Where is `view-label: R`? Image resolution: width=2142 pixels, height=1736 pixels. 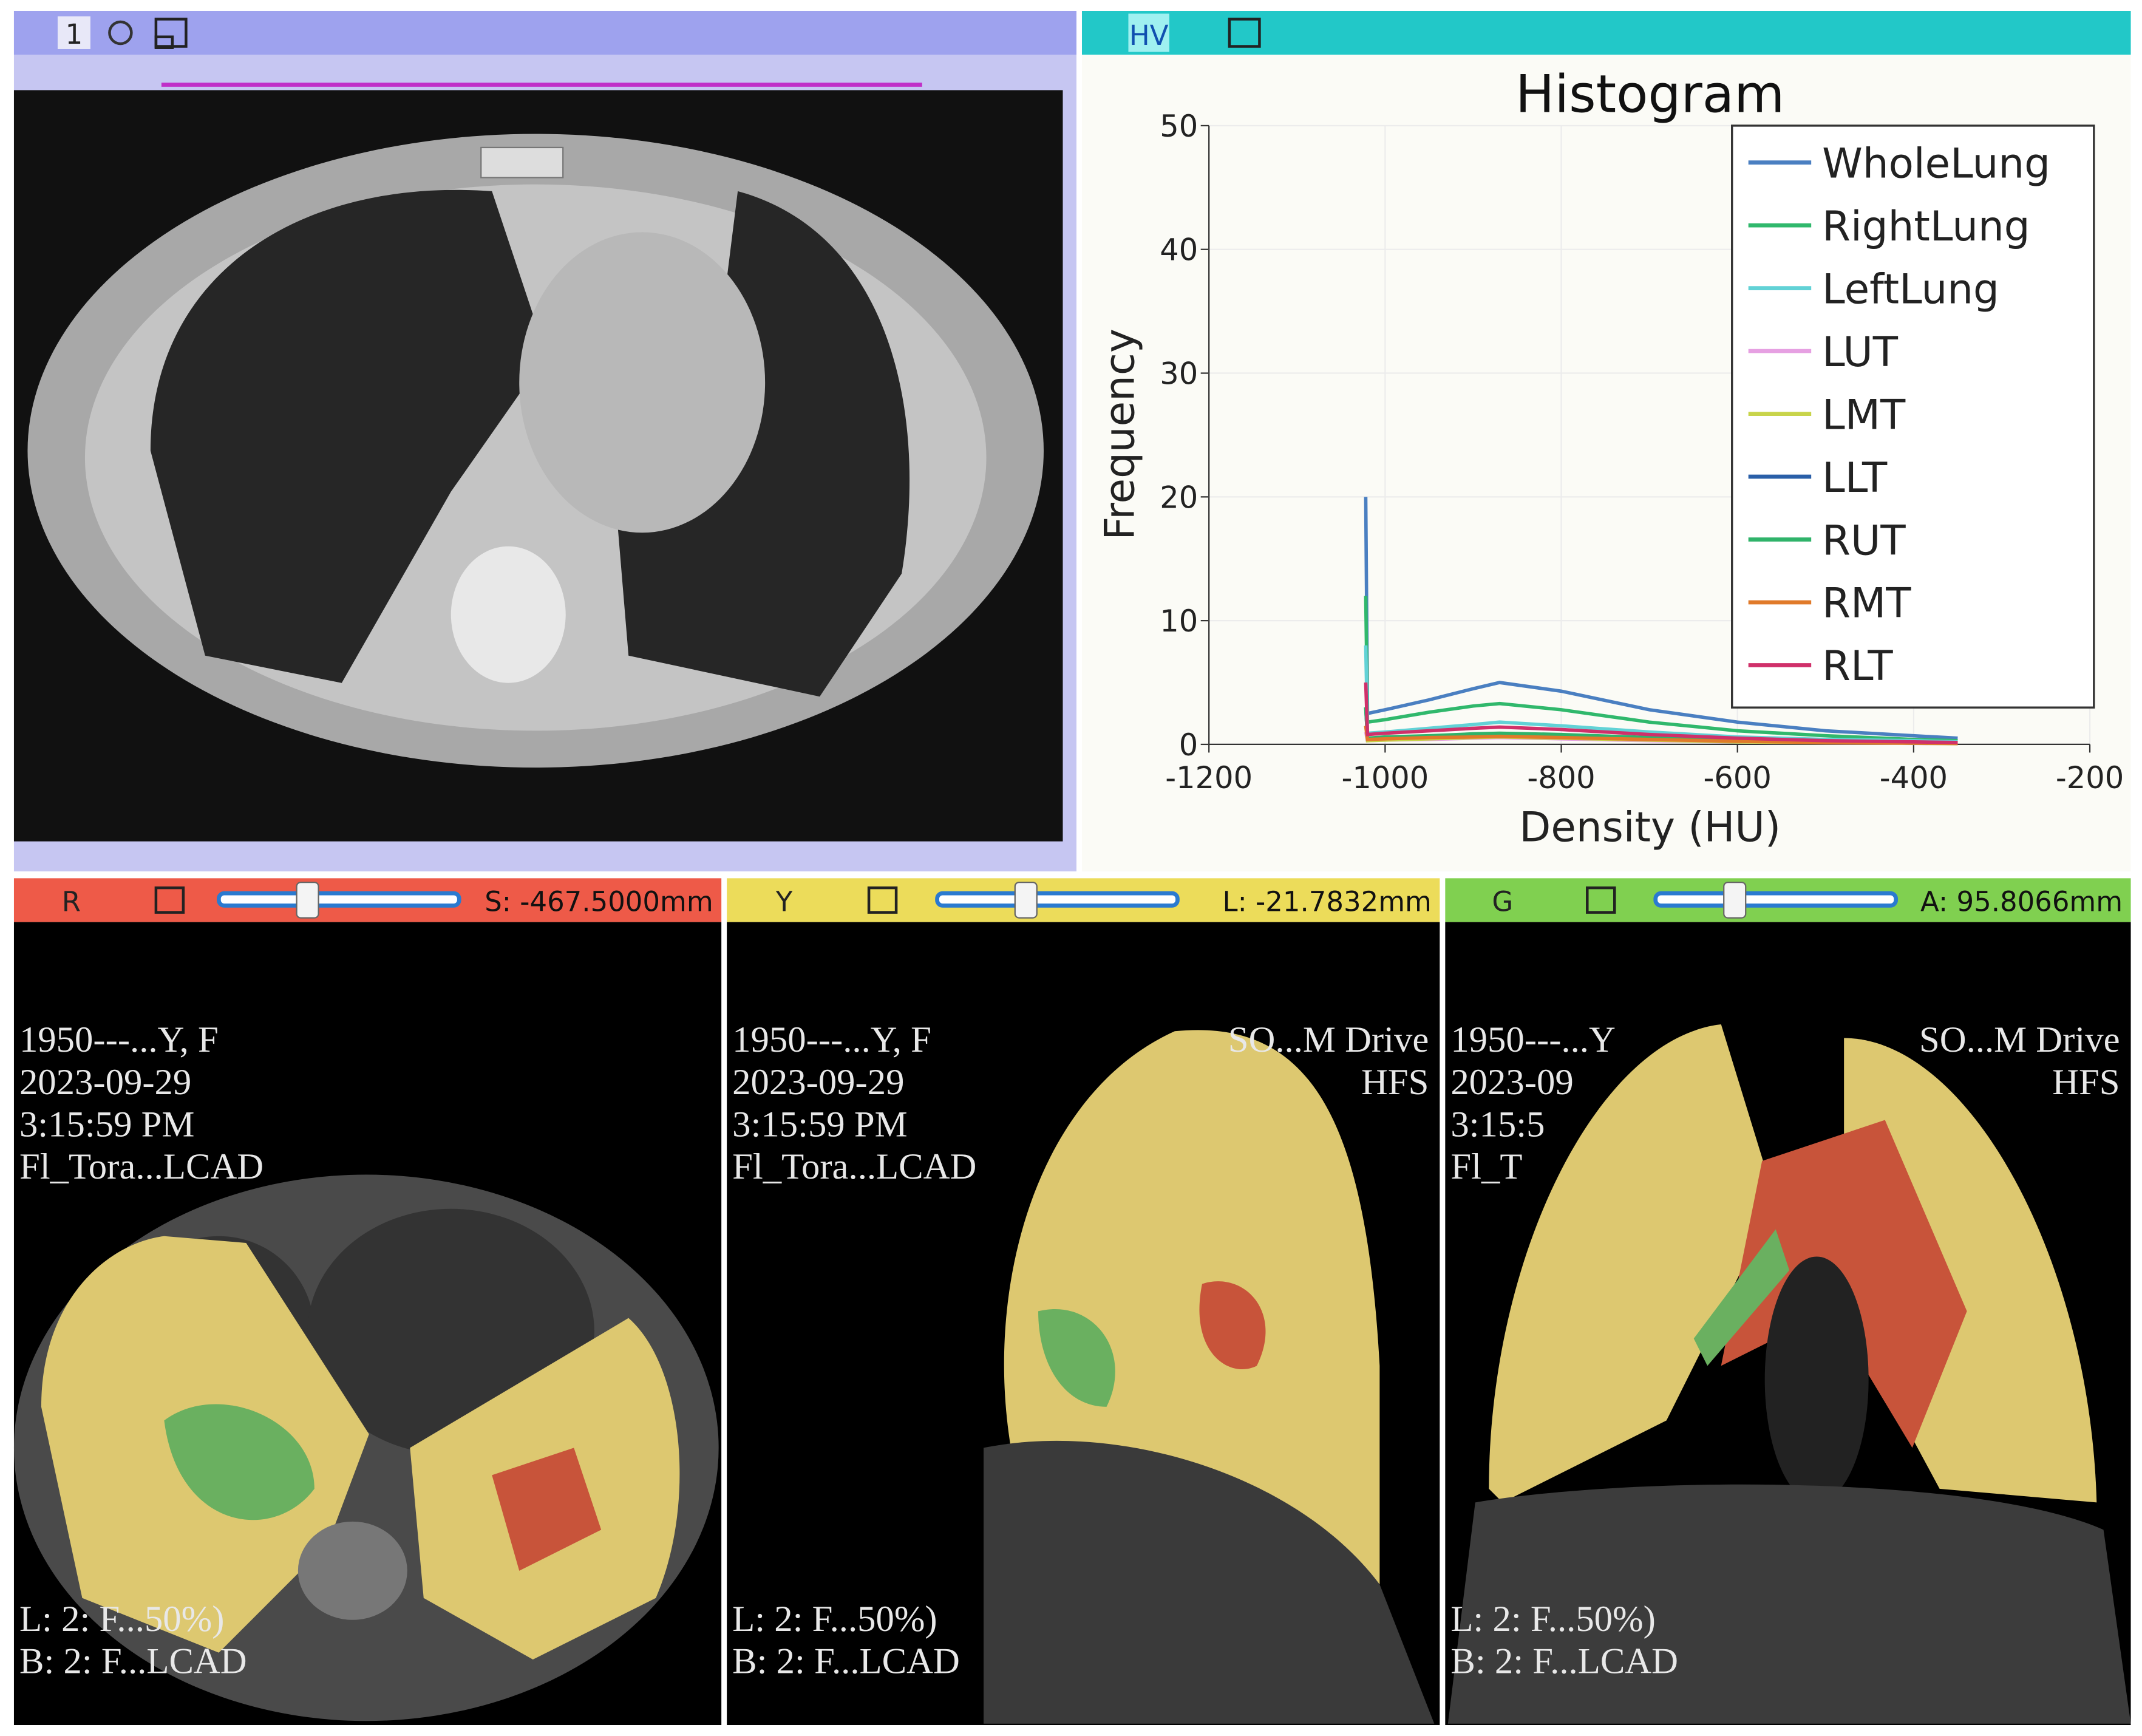 view-label: R is located at coordinates (71, 901).